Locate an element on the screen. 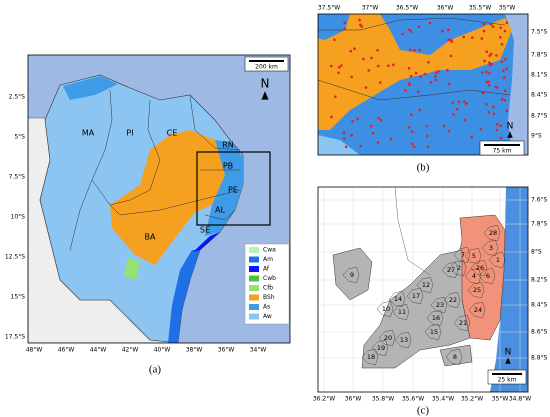 Image resolution: width=550 pixels, height=417 pixels. lon-tick-label: 35.5°W is located at coordinates (480, 8).